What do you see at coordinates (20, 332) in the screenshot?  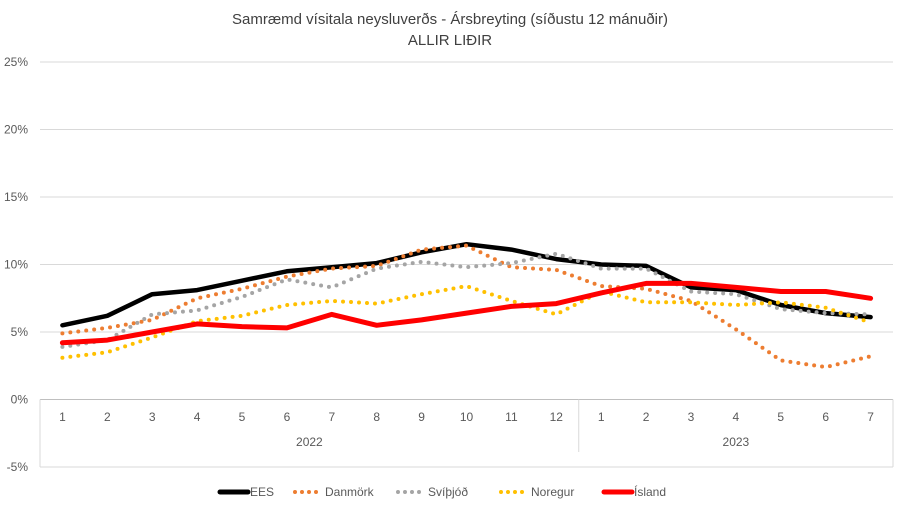 I see `y-tick-label: 5%` at bounding box center [20, 332].